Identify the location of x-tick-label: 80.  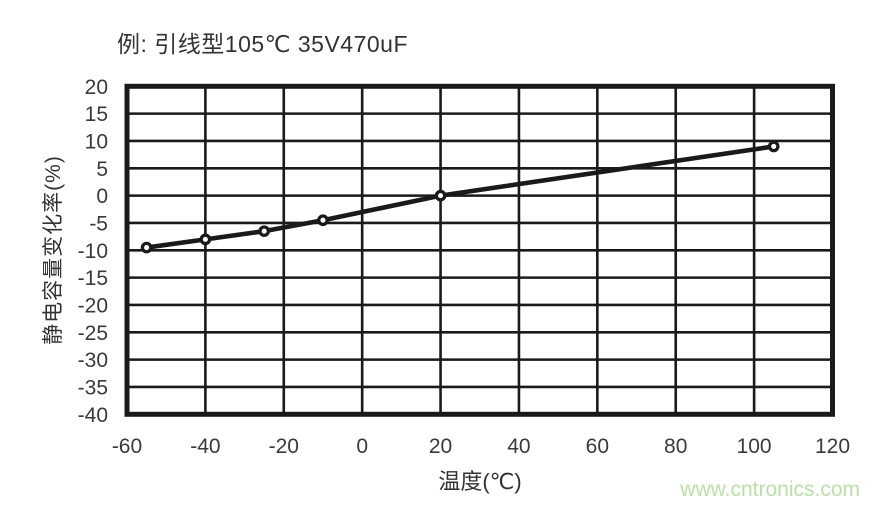
(675, 446).